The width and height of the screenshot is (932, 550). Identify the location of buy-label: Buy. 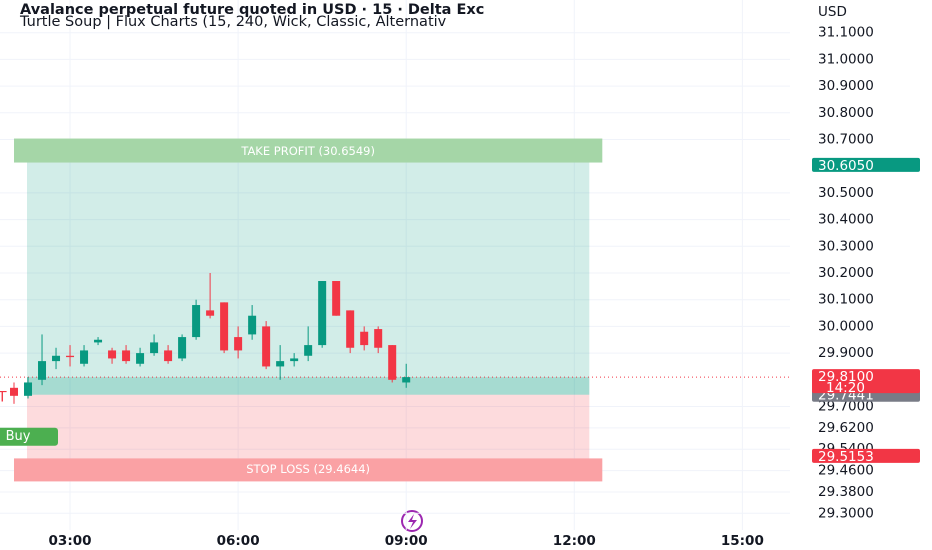
(18, 436).